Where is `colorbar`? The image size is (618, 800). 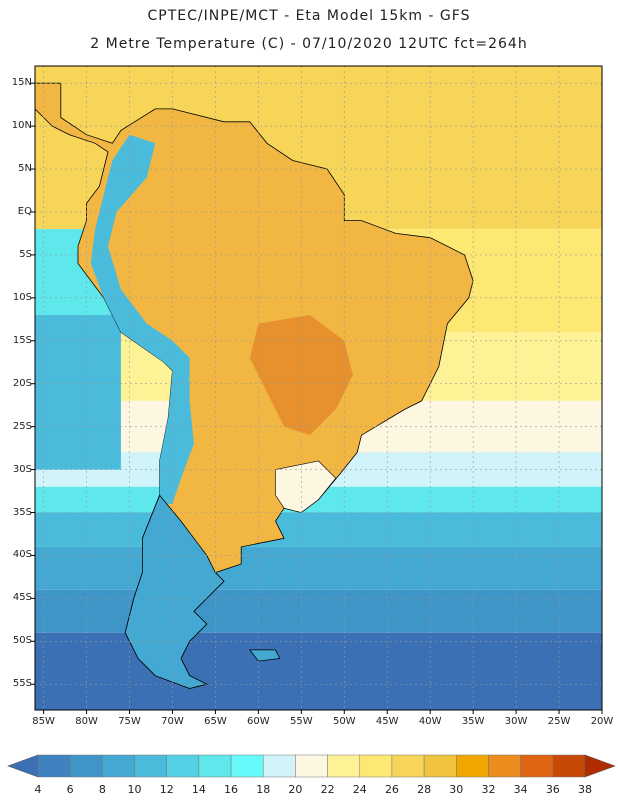 colorbar is located at coordinates (311, 766).